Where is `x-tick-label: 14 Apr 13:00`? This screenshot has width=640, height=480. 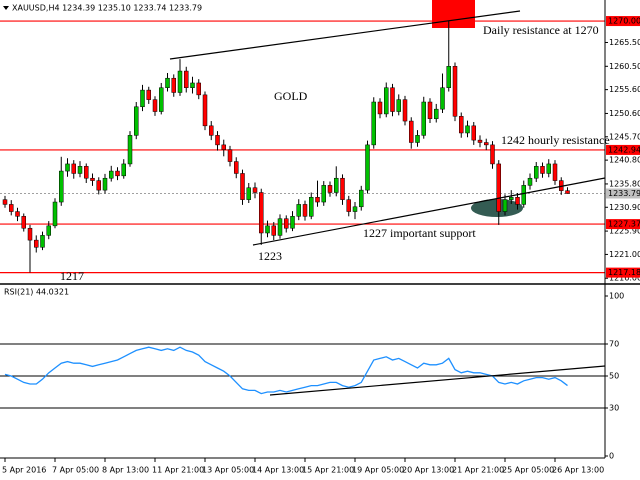
x-tick-label: 14 Apr 13:00 is located at coordinates (278, 470).